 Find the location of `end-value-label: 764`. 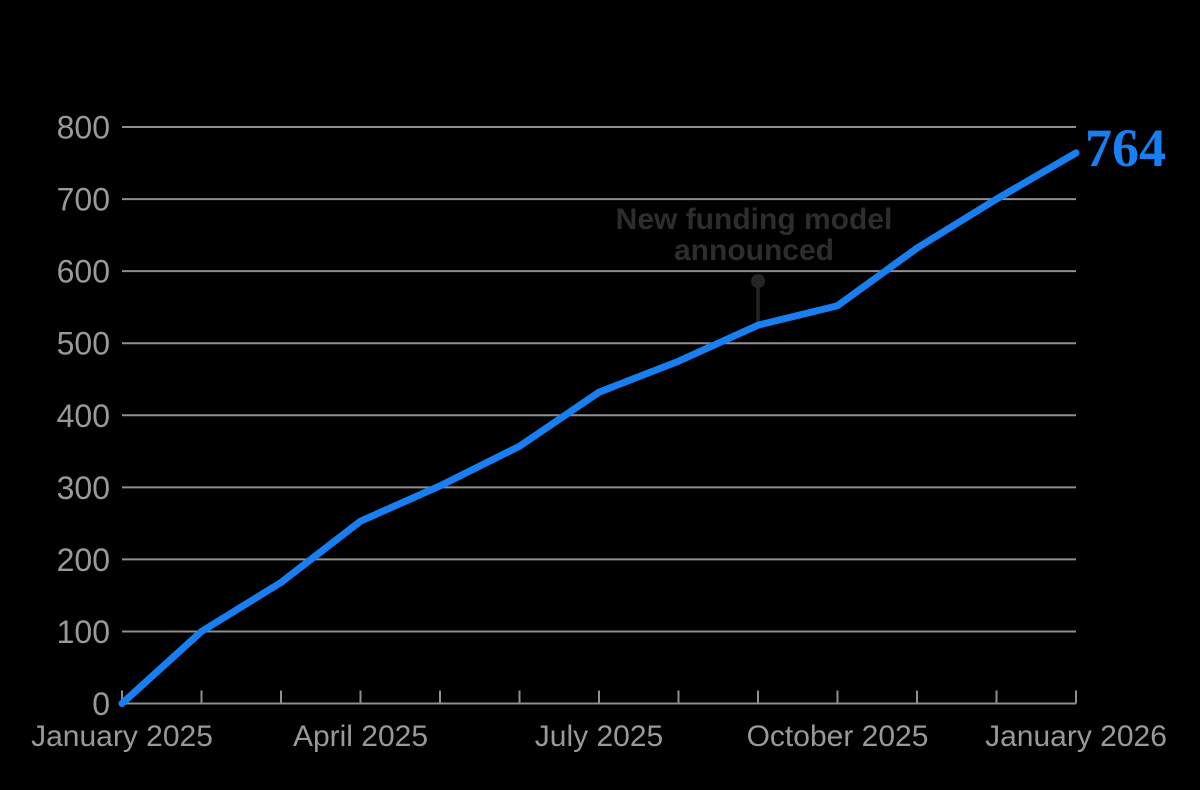

end-value-label: 764 is located at coordinates (1125, 148).